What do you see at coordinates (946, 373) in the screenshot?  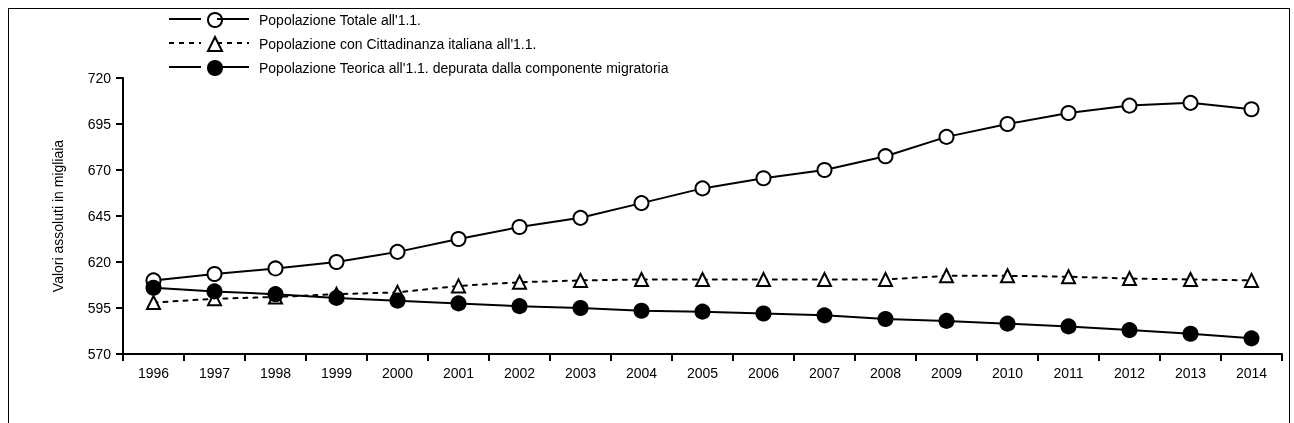 I see `x-tick-label: 2009` at bounding box center [946, 373].